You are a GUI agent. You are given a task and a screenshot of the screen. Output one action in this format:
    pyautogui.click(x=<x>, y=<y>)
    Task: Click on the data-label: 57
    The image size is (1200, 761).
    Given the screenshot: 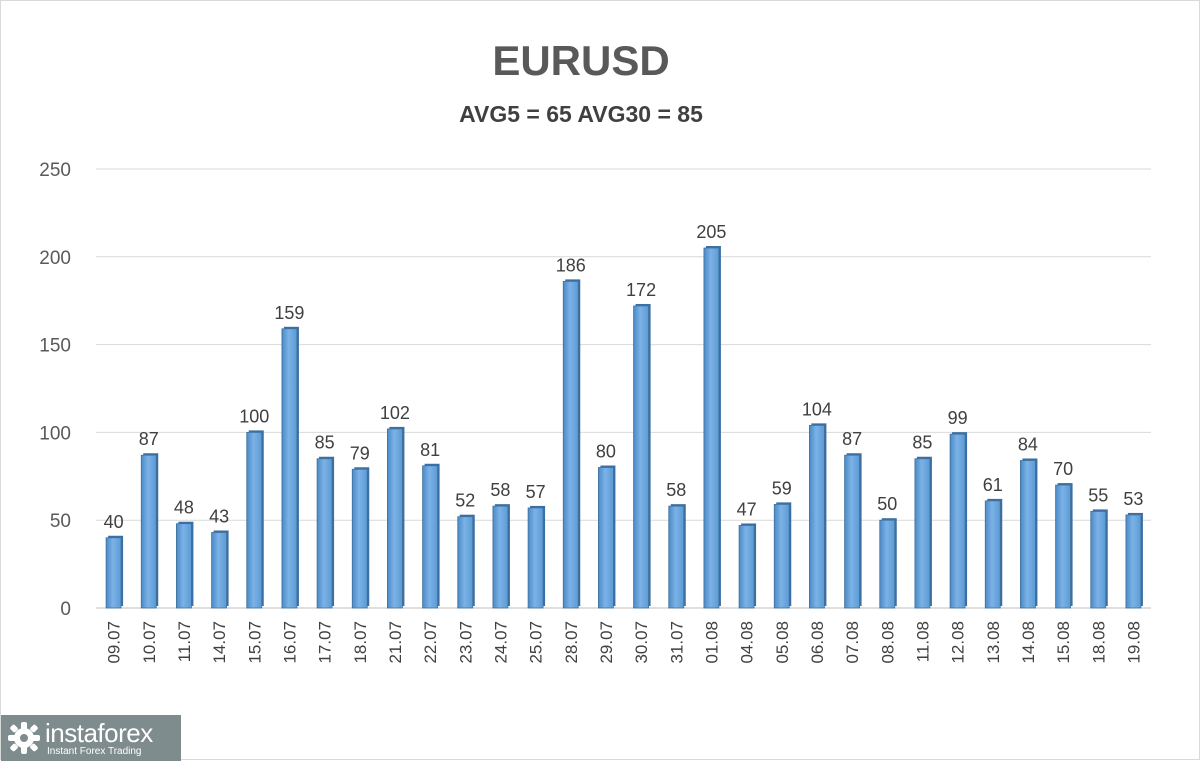 What is the action you would take?
    pyautogui.click(x=536, y=492)
    